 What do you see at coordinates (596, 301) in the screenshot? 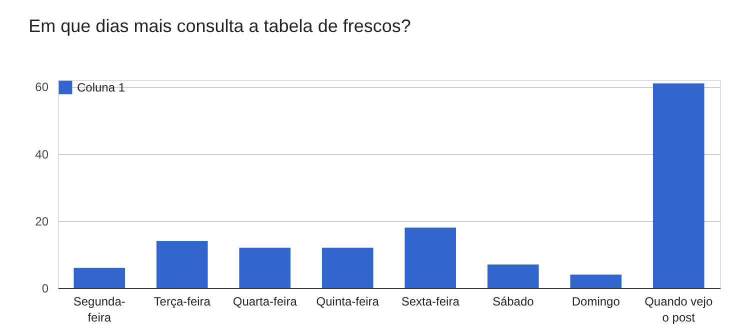
I see `x-tick-label: Domingo` at bounding box center [596, 301].